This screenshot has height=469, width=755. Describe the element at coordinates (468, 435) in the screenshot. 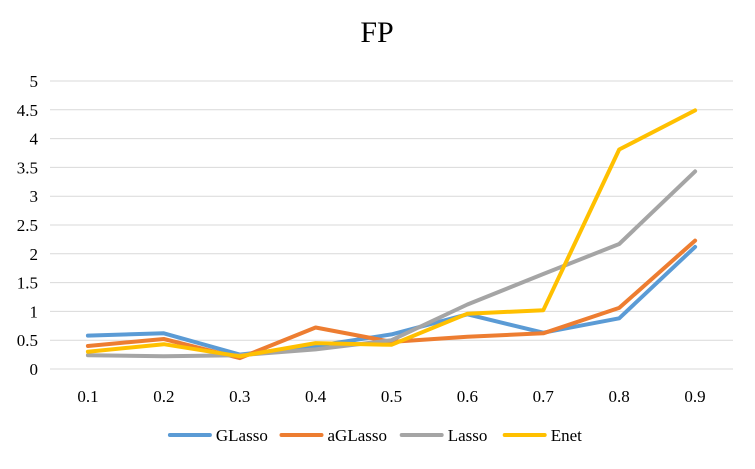

I see `legend-label-lasso: Lasso` at that location.